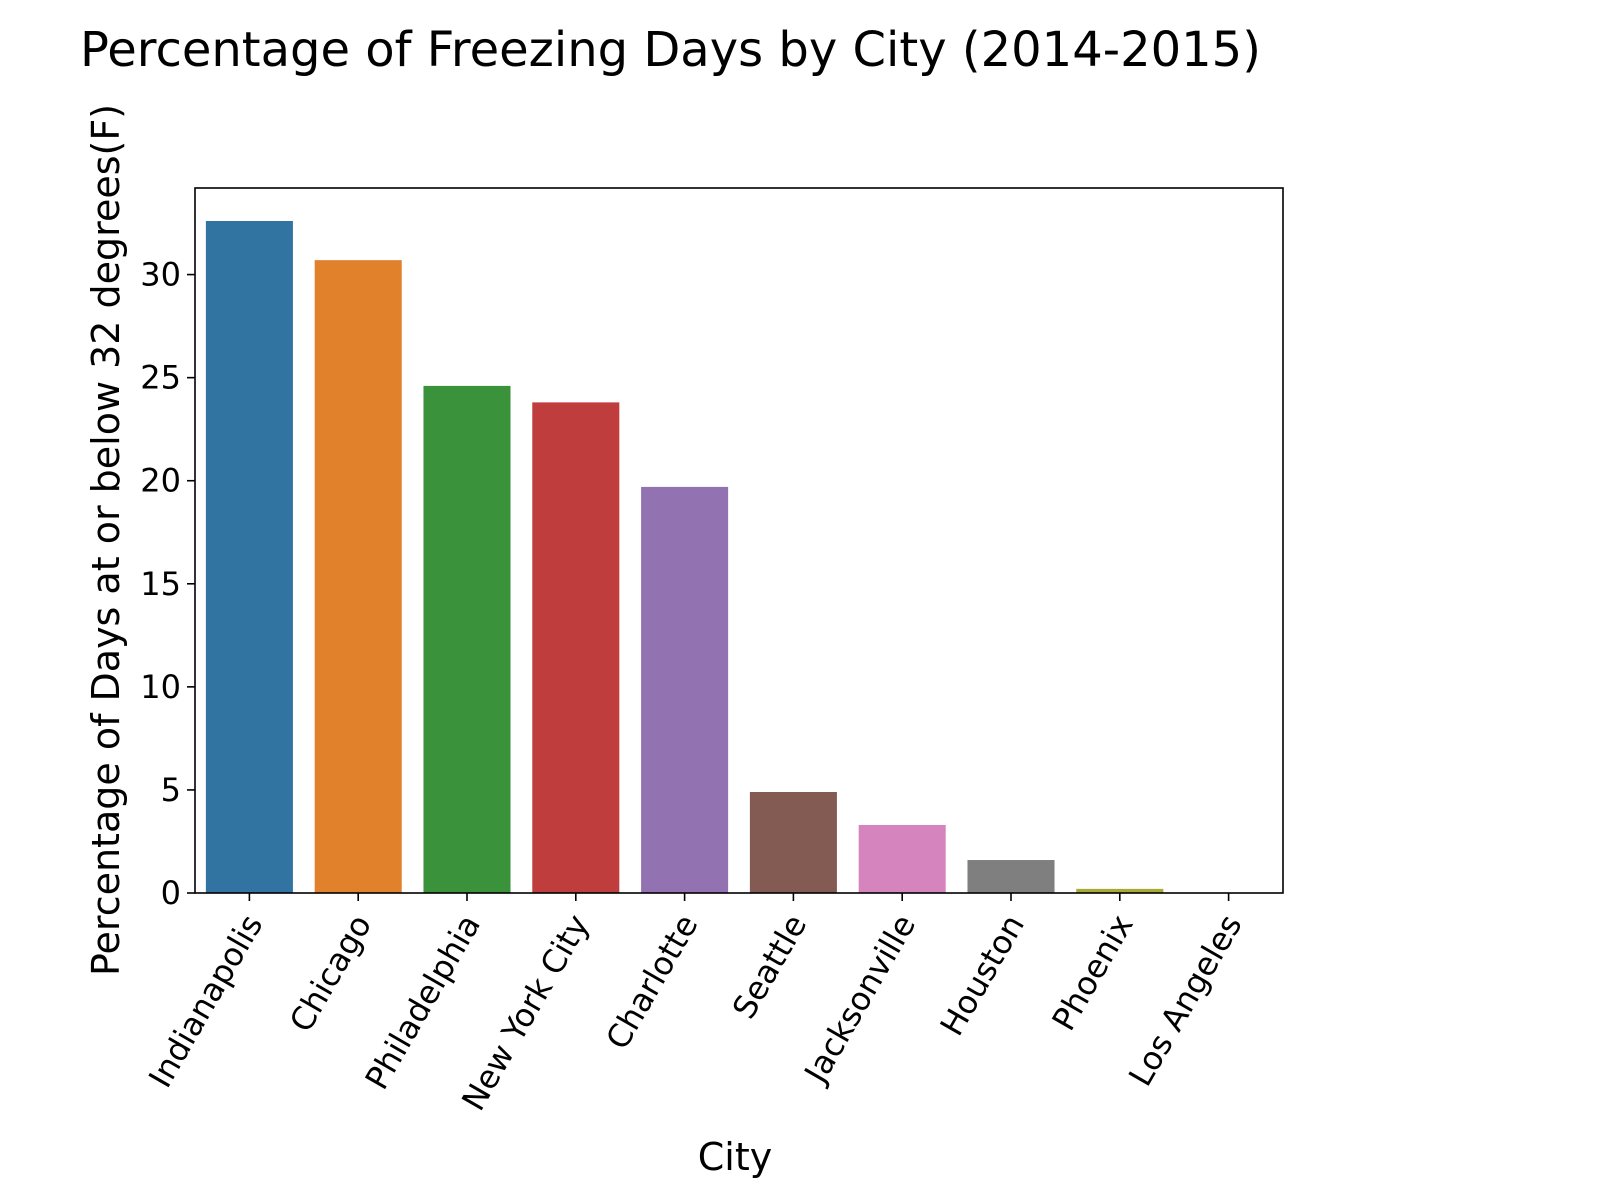 This screenshot has height=1196, width=1608. Describe the element at coordinates (685, 689) in the screenshot. I see `bar-charlotte` at that location.